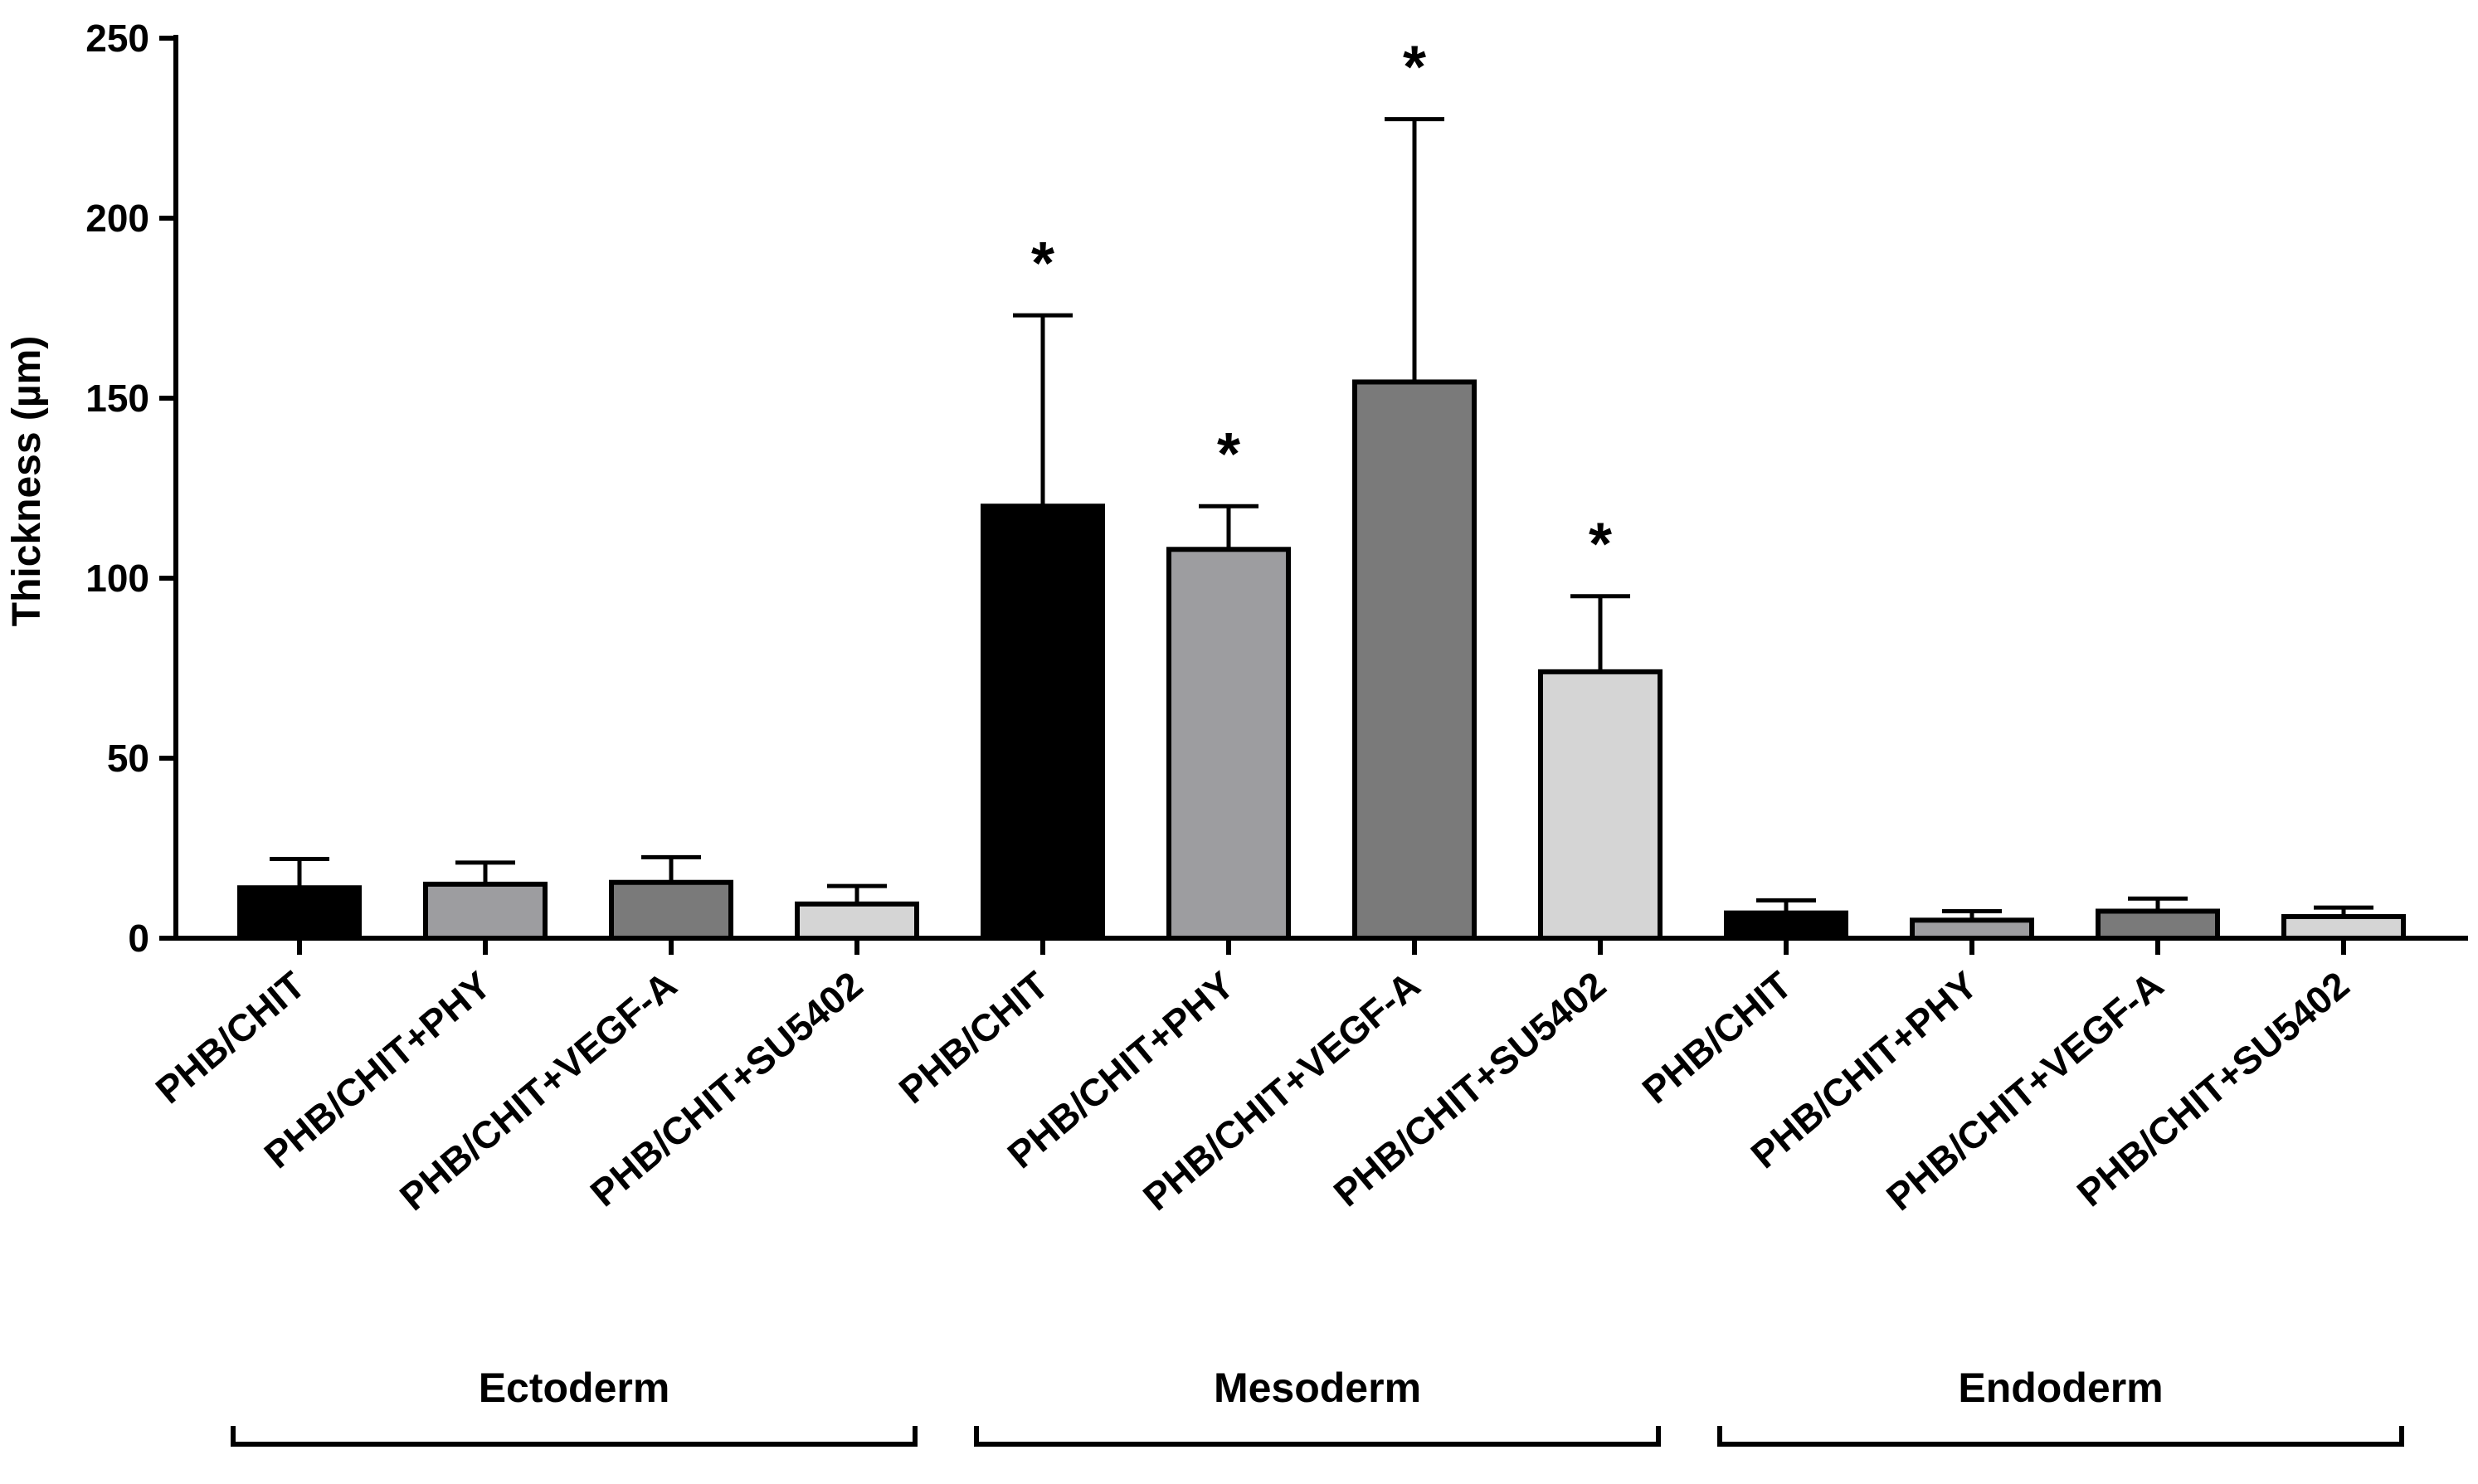 The height and width of the screenshot is (1484, 2478). I want to click on y-tick-label: 250, so click(117, 38).